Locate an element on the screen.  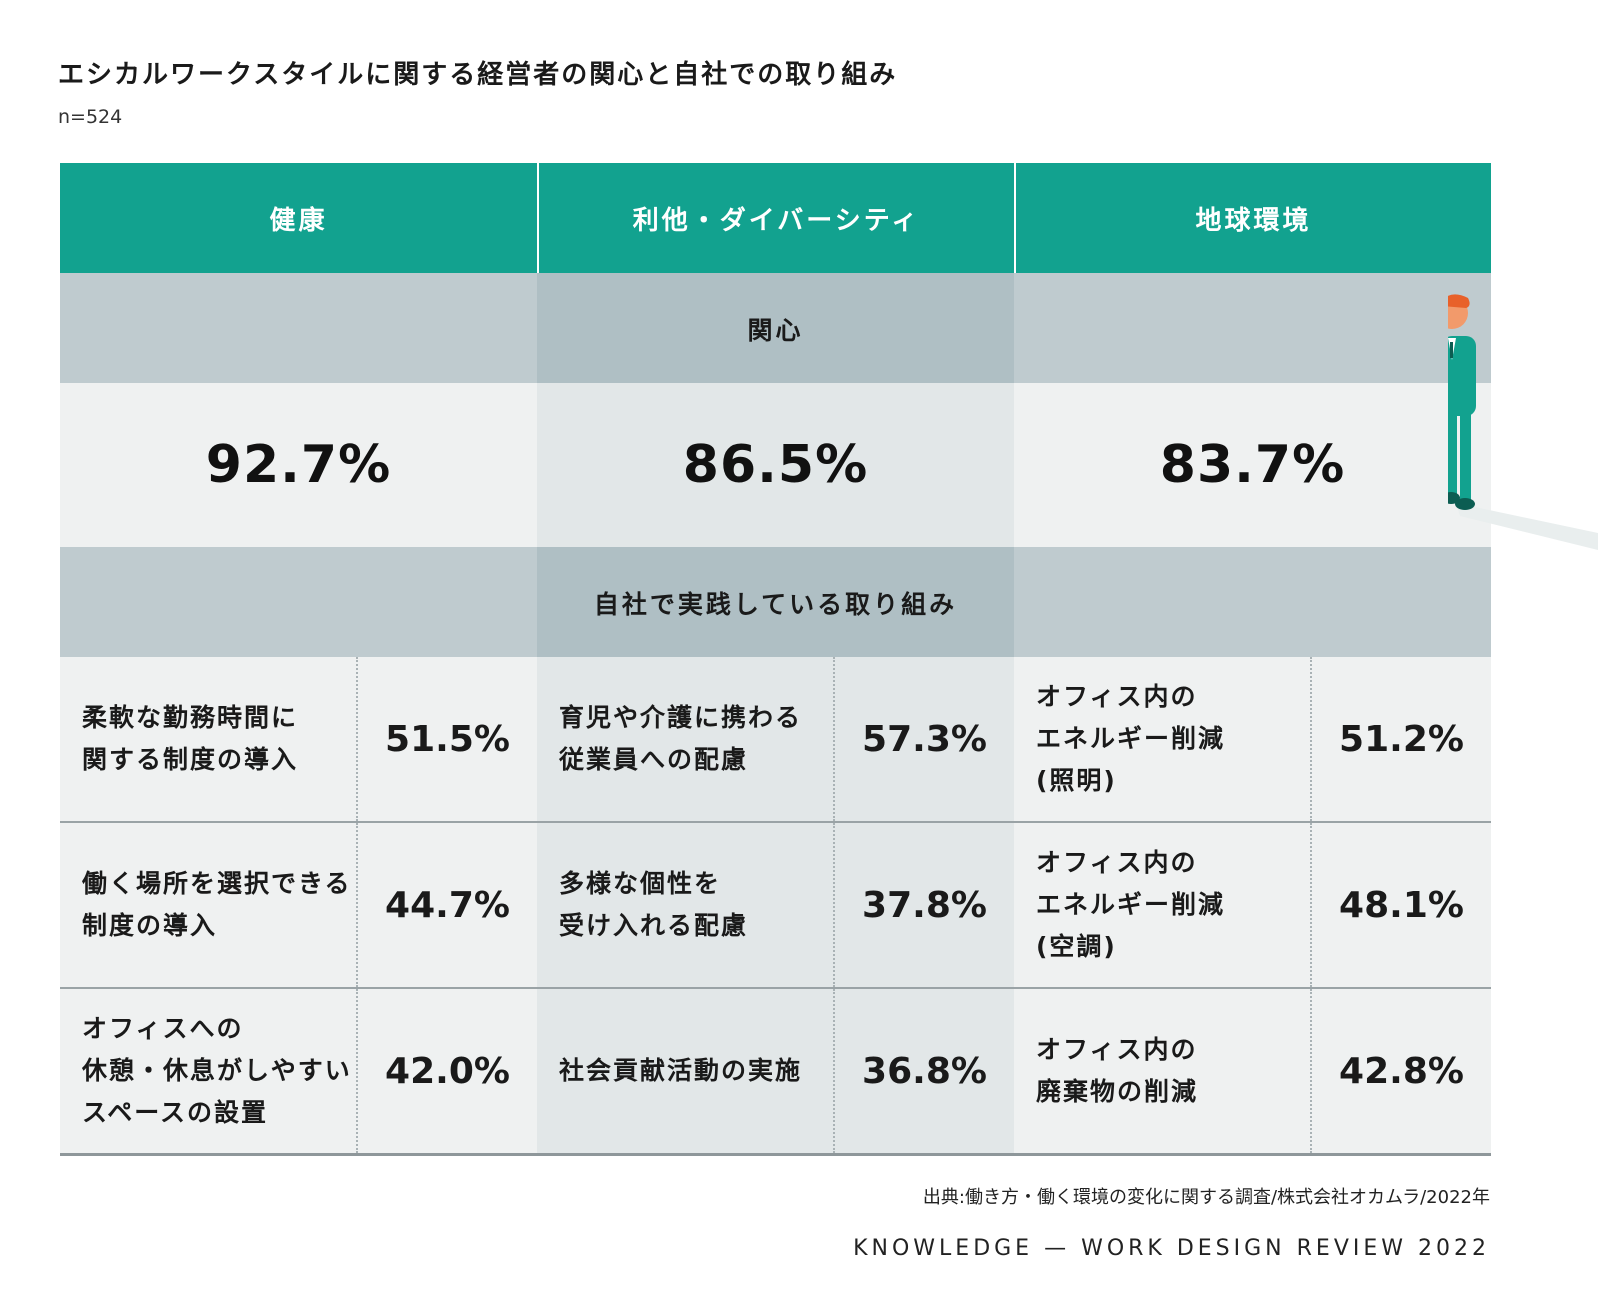
practice-cell: オフィス内の 廃棄物の削減 42.8% is located at coordinates (1252, 1071).